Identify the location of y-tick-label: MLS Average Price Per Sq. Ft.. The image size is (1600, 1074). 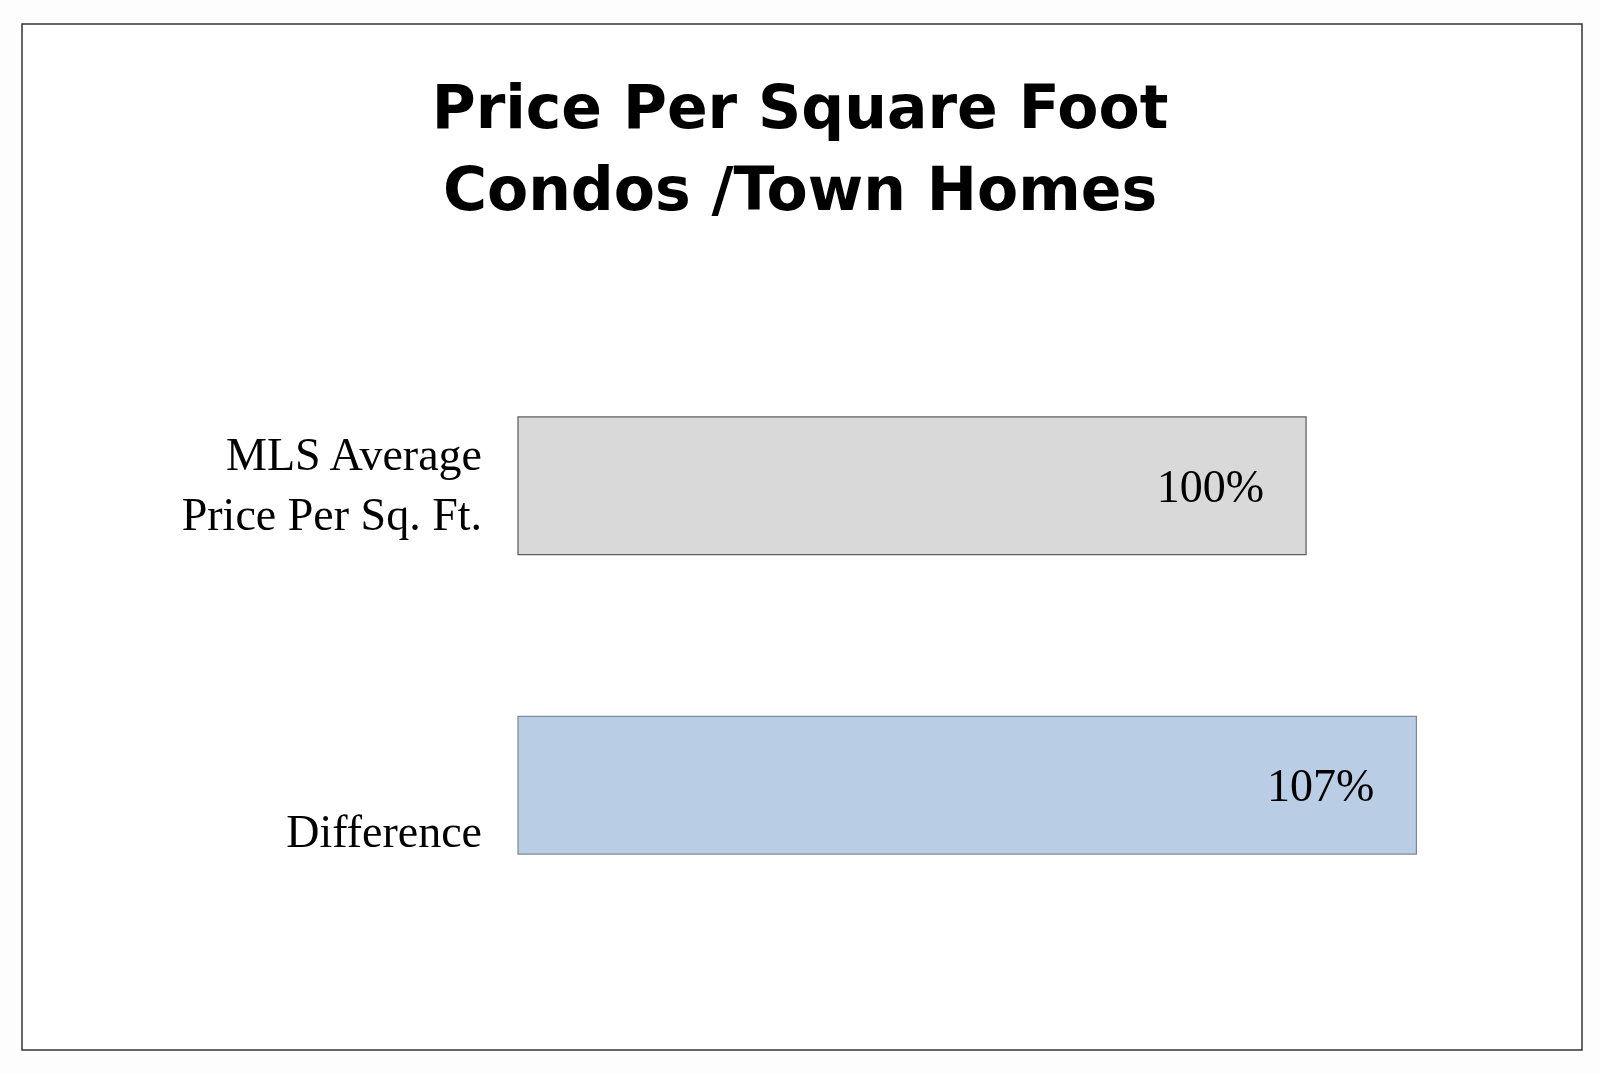
(331, 484).